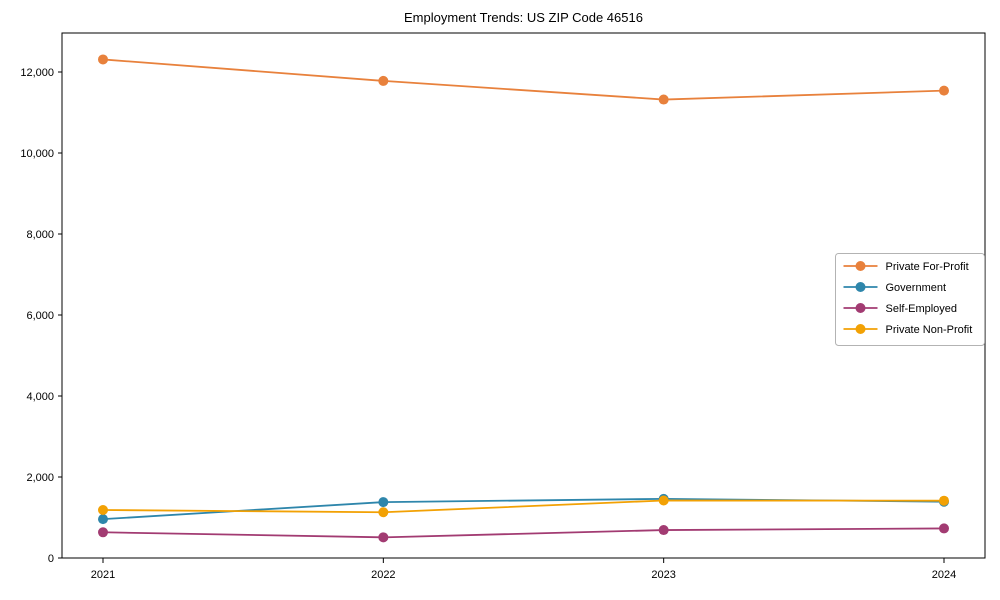 This screenshot has width=1000, height=600. Describe the element at coordinates (927, 267) in the screenshot. I see `legend-label: Private For-Profit` at that location.